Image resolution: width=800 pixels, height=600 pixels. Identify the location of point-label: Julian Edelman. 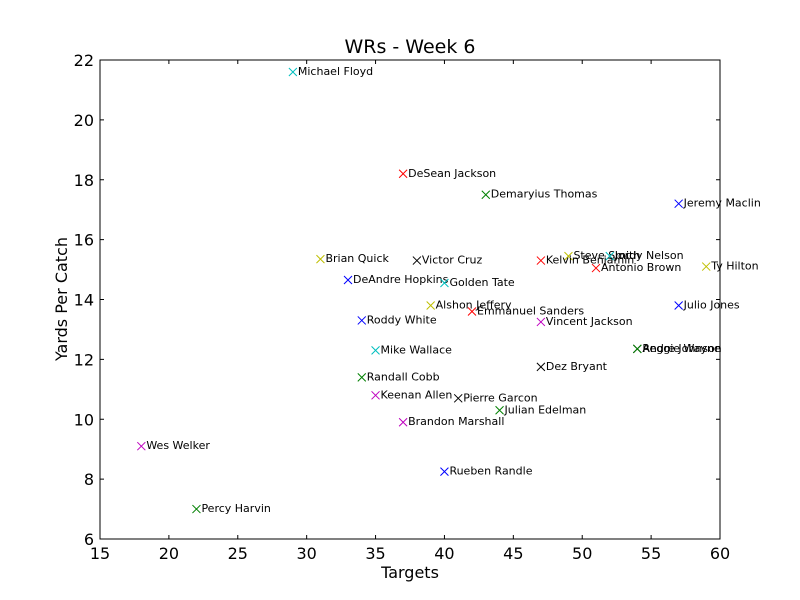
(545, 409).